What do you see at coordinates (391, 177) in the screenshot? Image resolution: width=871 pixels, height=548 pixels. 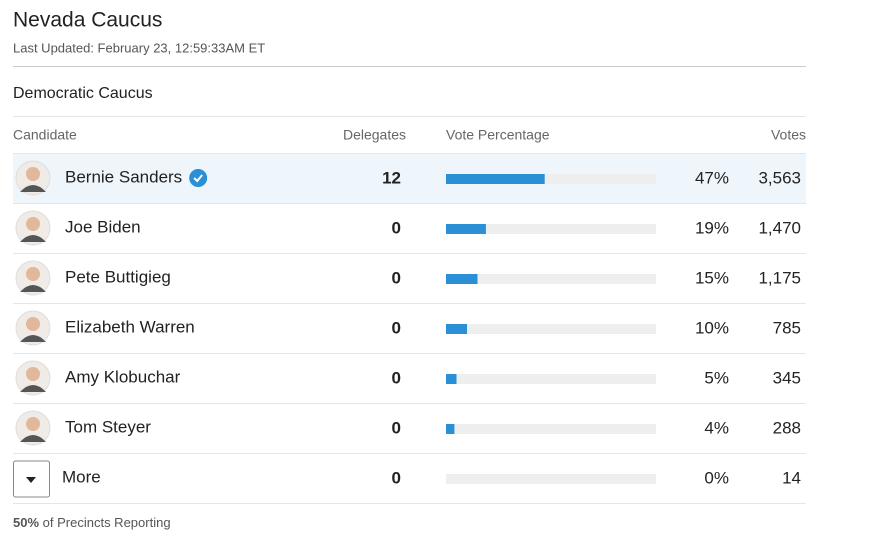 I see `delegates: 12` at bounding box center [391, 177].